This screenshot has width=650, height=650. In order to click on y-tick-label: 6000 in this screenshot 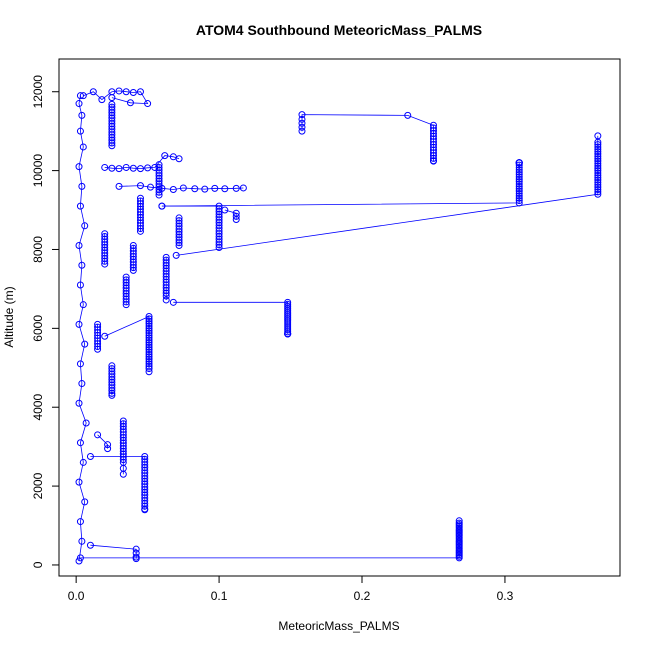, I will do `click(38, 328)`.